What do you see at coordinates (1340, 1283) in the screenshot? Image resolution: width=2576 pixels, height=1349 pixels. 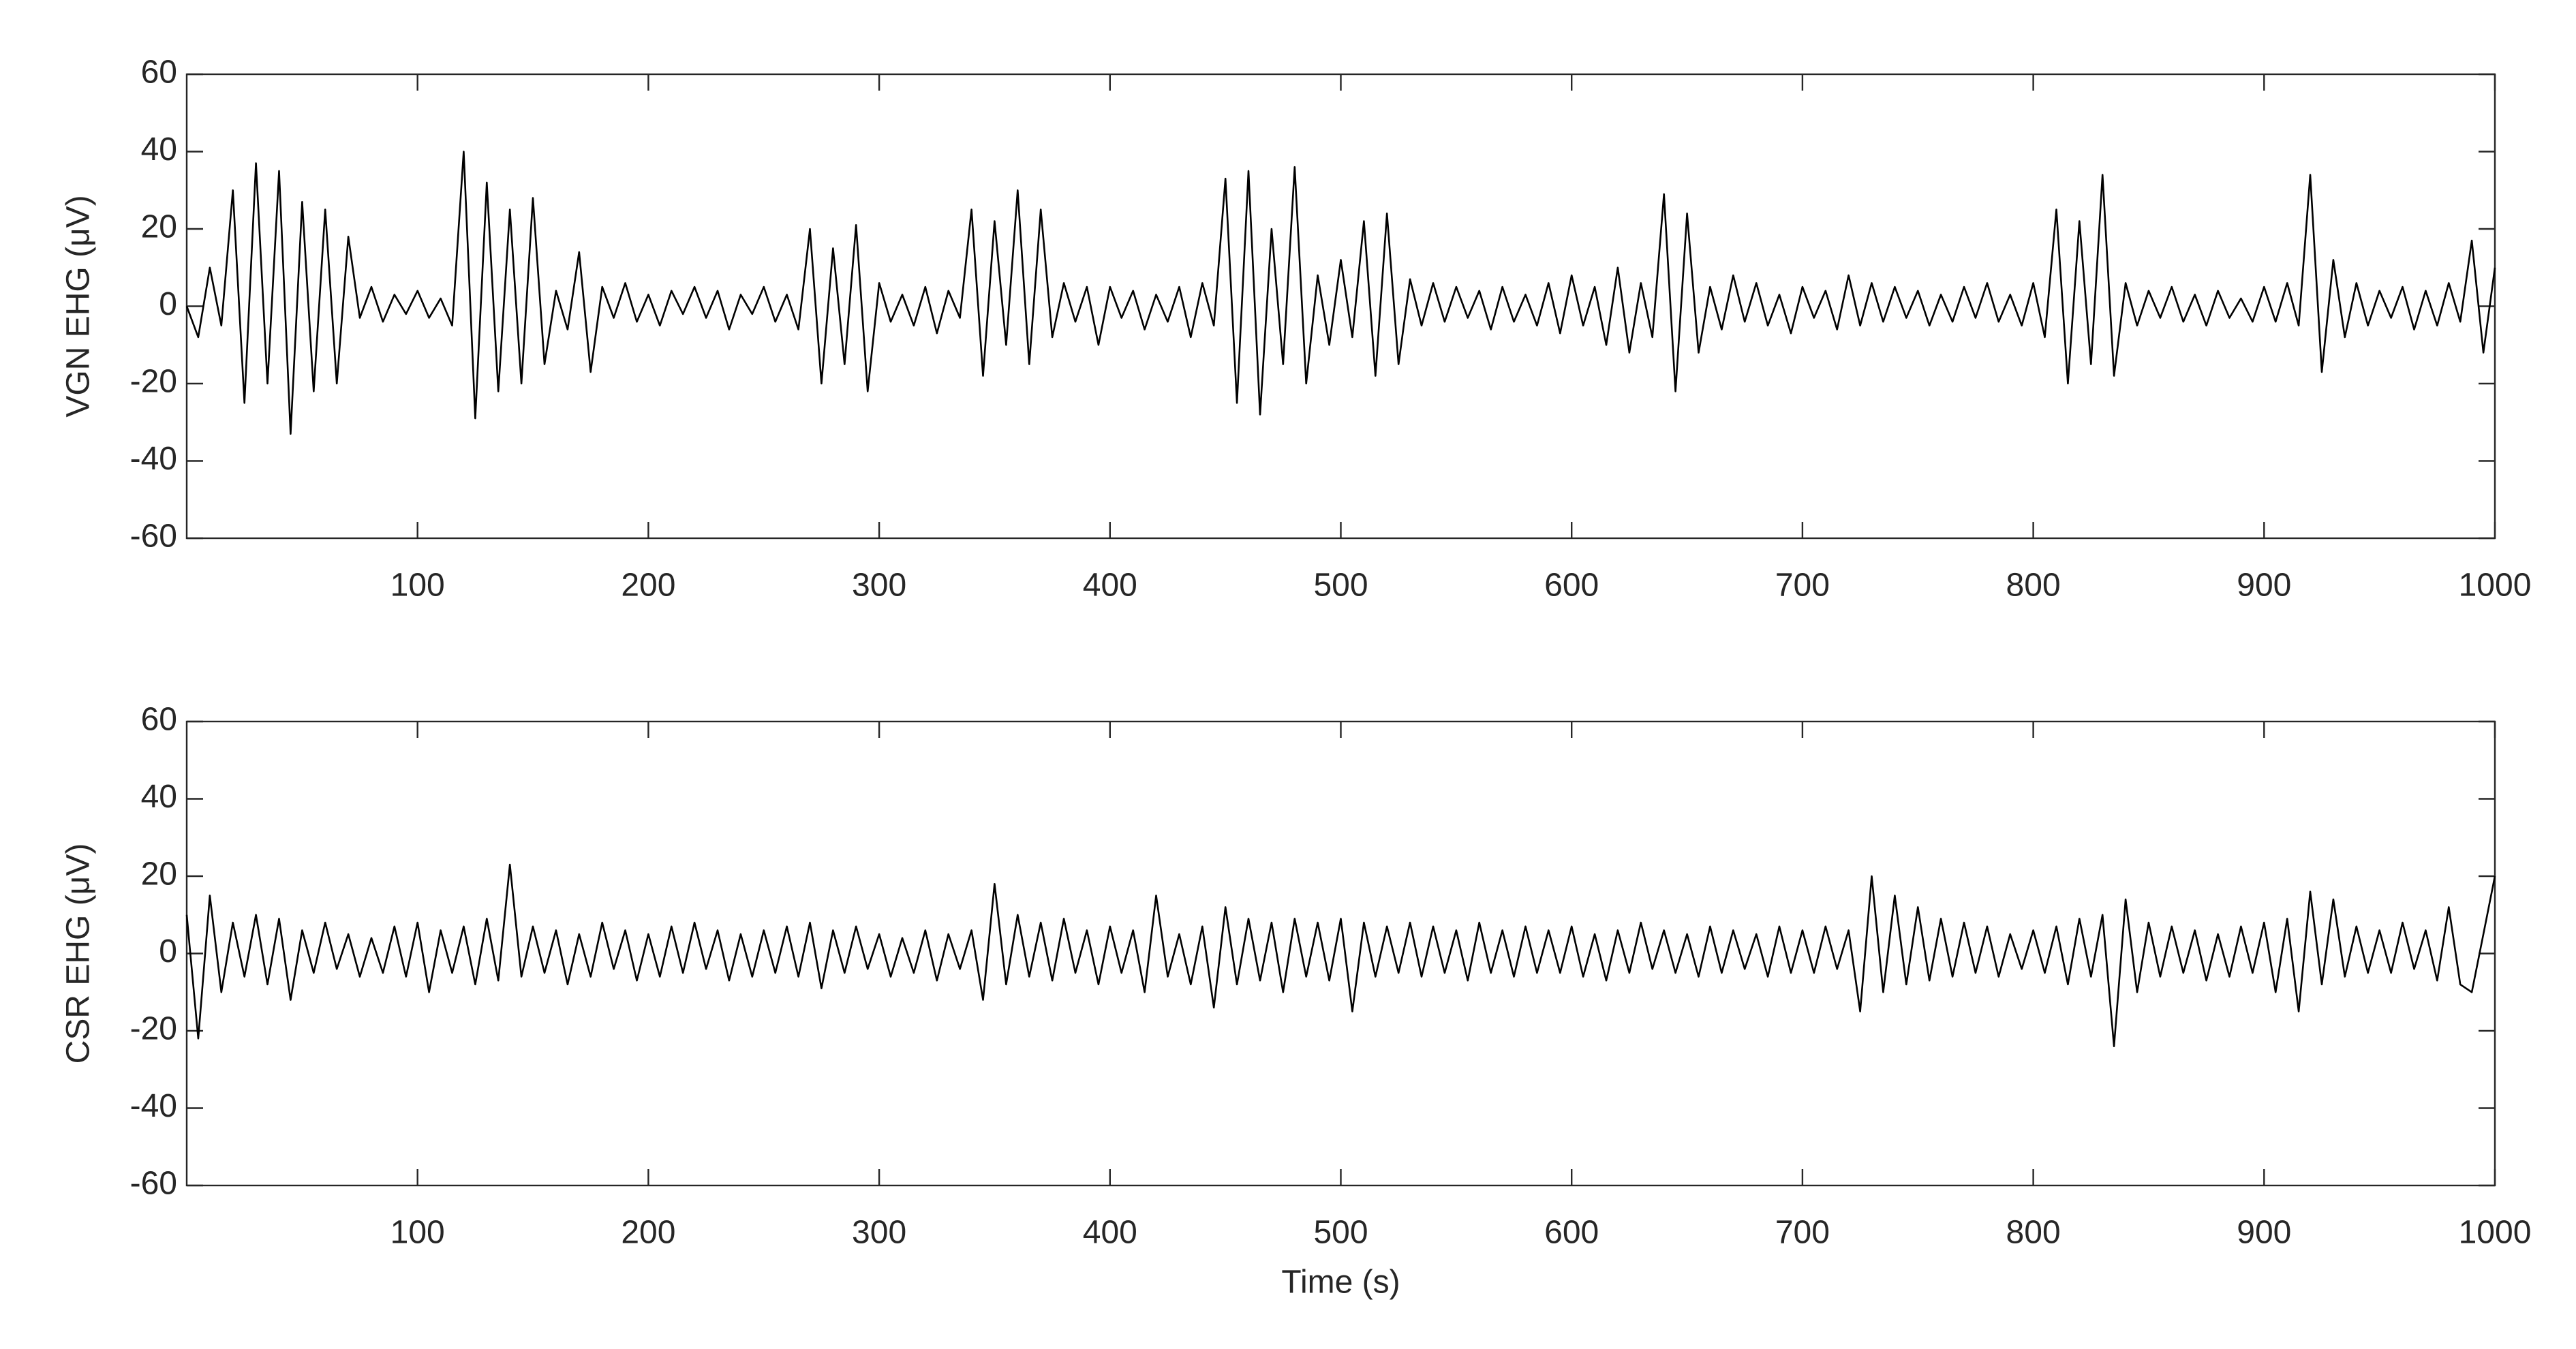 I see `x-axis-label: Time (s)` at bounding box center [1340, 1283].